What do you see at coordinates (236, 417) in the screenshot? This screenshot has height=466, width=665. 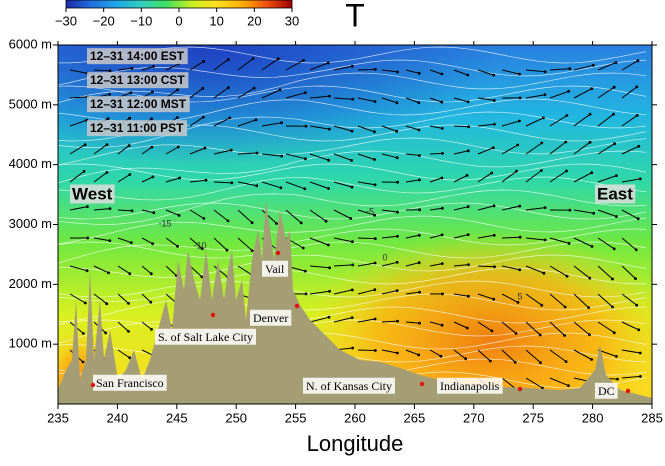 I see `x-tick-label: 250` at bounding box center [236, 417].